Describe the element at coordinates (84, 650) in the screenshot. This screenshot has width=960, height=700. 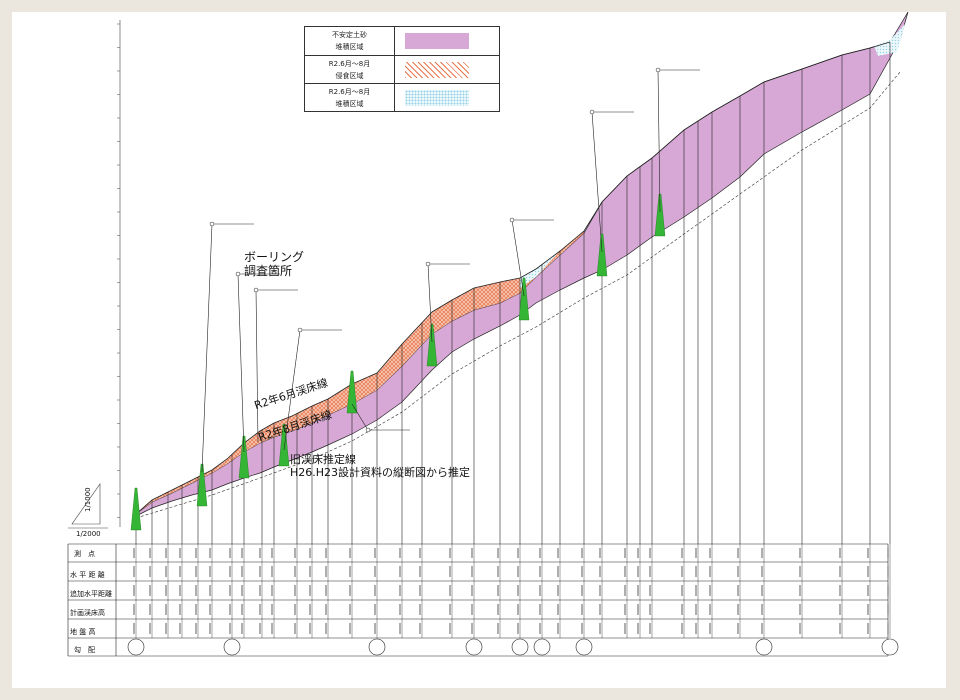
I see `table-label-gradient: 勾 配` at that location.